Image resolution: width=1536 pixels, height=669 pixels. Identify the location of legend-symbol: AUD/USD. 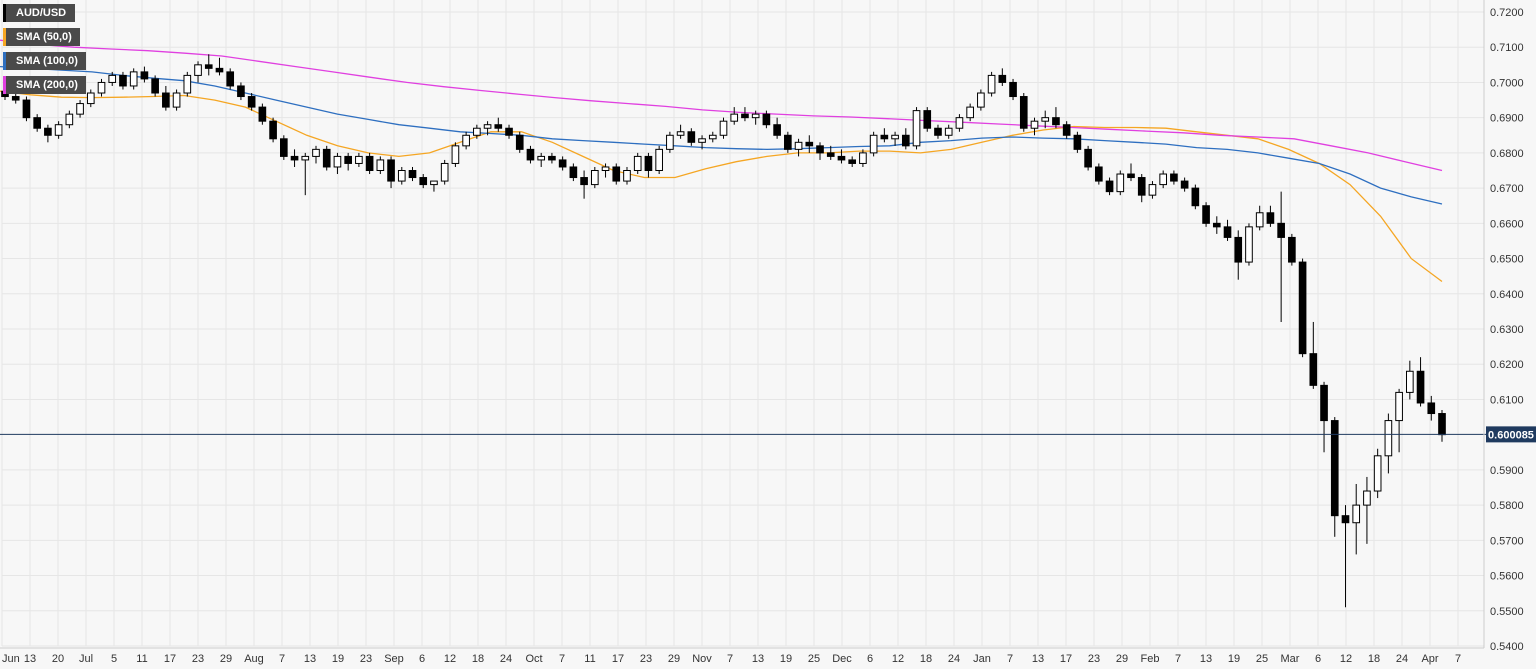
(39, 13).